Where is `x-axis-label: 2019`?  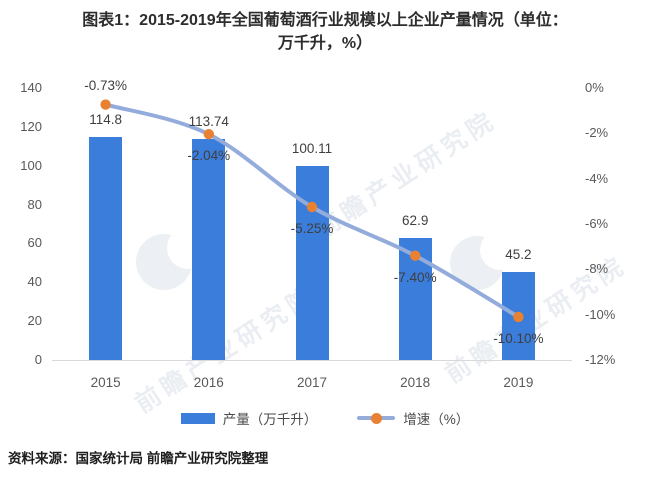
x-axis-label: 2019 is located at coordinates (518, 382).